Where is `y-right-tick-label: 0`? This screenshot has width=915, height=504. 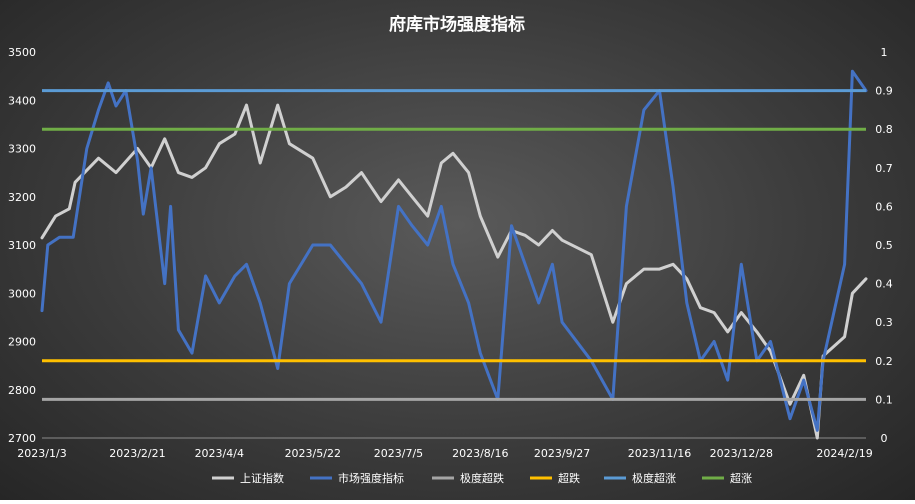
y-right-tick-label: 0 is located at coordinates (884, 438).